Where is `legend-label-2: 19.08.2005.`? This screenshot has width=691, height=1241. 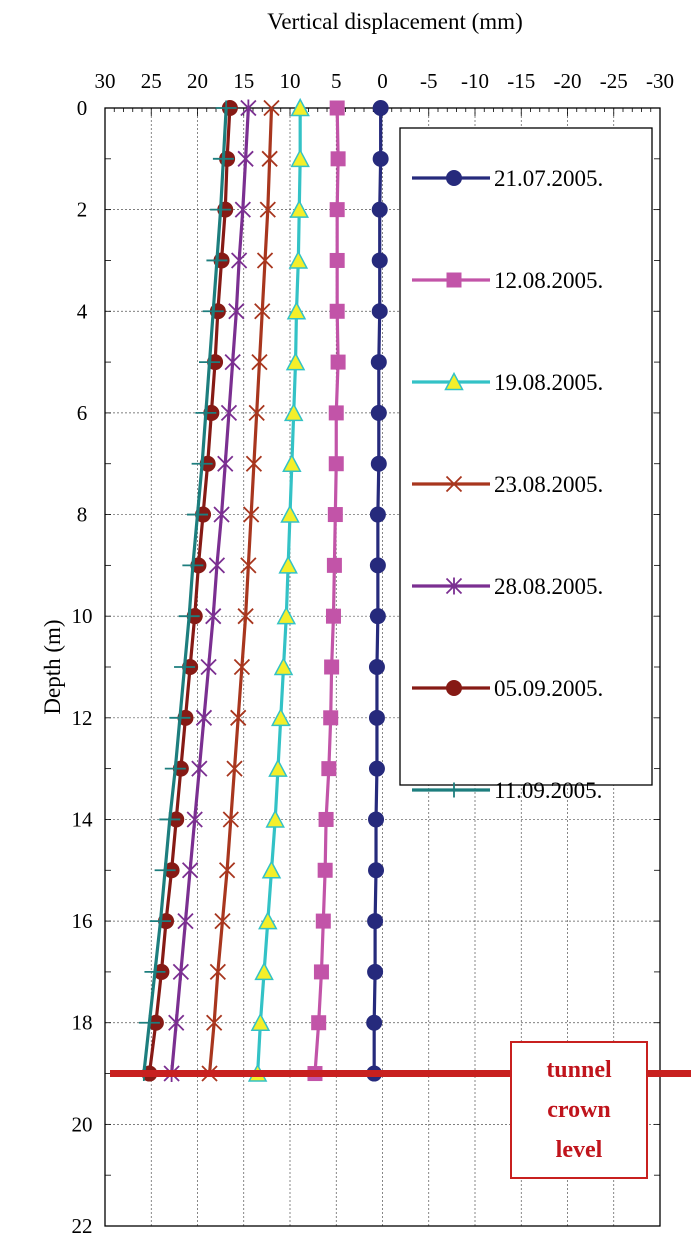
legend-label-2: 19.08.2005. is located at coordinates (548, 382).